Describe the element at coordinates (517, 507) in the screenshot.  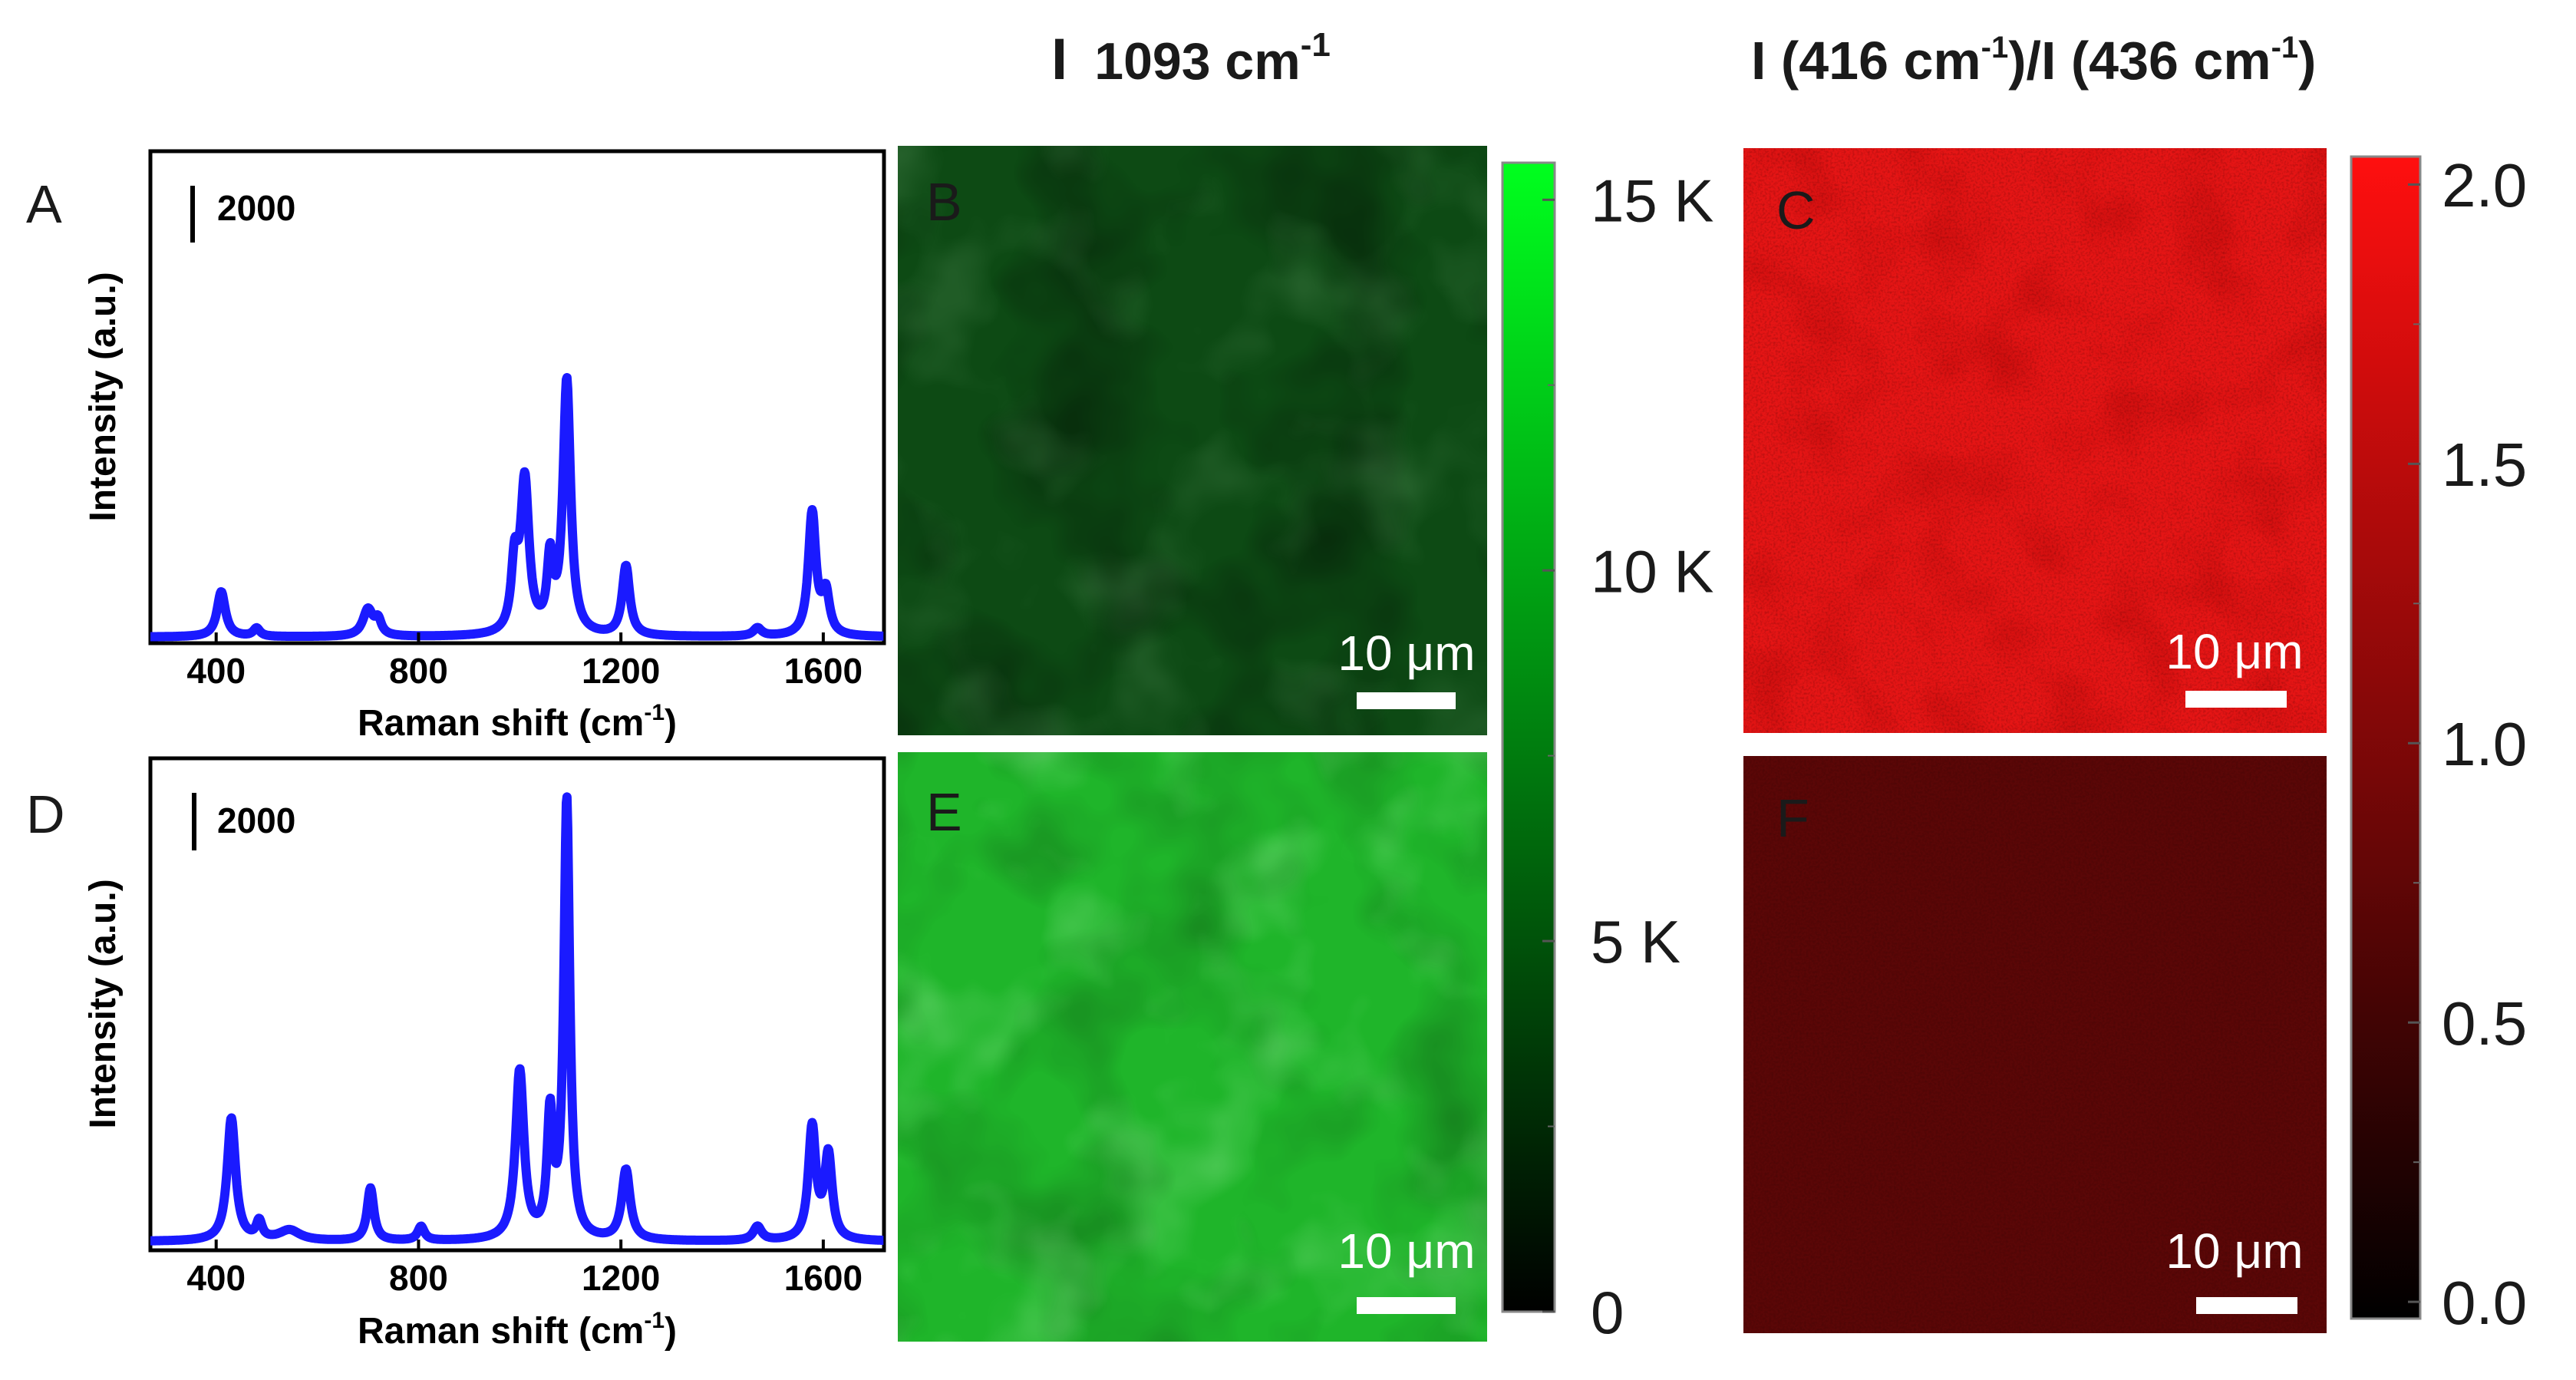
I see `spectrum-line-a` at that location.